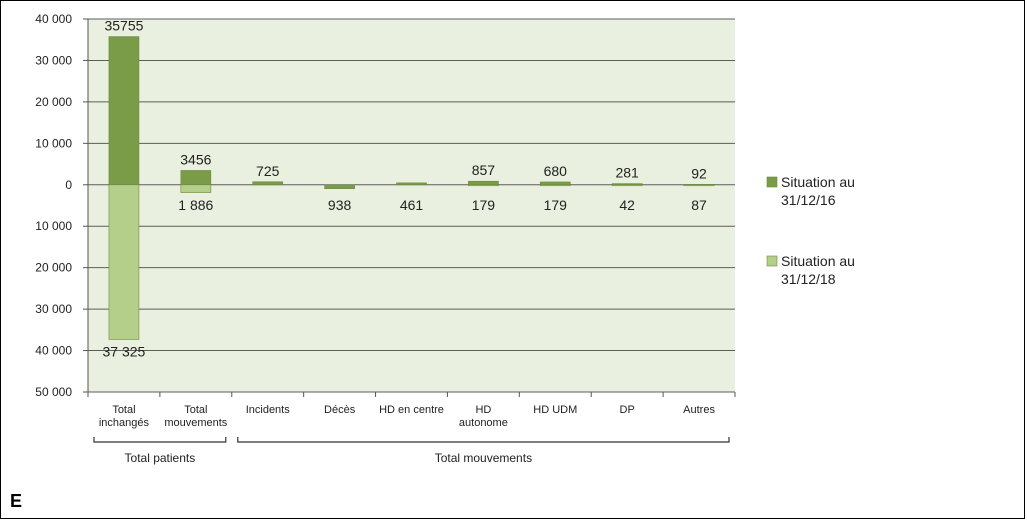 Image resolution: width=1027 pixels, height=525 pixels. Describe the element at coordinates (195, 205) in the screenshot. I see `data-label-series-2: 1 886` at that location.